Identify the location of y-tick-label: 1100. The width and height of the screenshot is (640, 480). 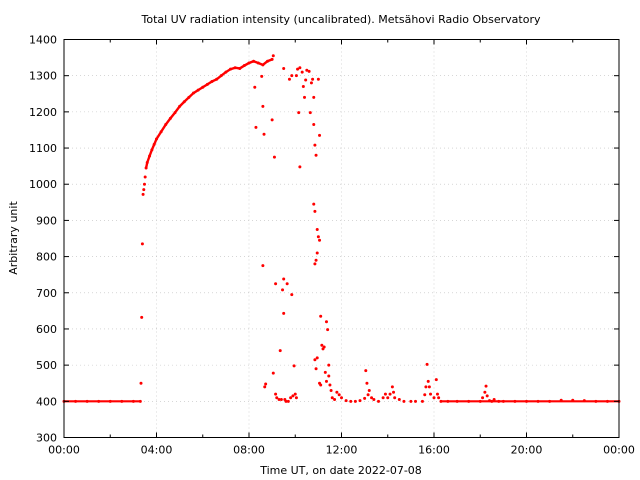
(43, 148).